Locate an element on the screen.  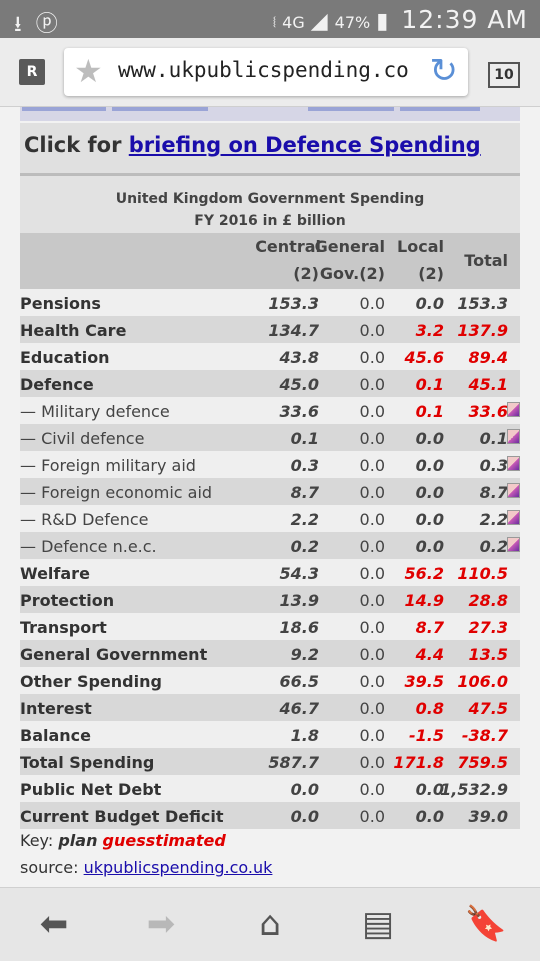
table-row: Health Care 134.7 0.0 3.2 137.9 is located at coordinates (270, 329).